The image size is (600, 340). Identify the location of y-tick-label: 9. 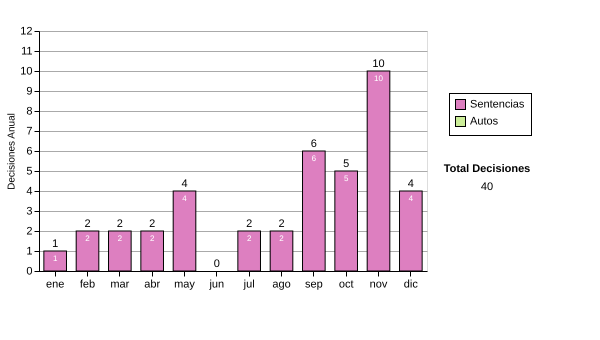
(29, 92).